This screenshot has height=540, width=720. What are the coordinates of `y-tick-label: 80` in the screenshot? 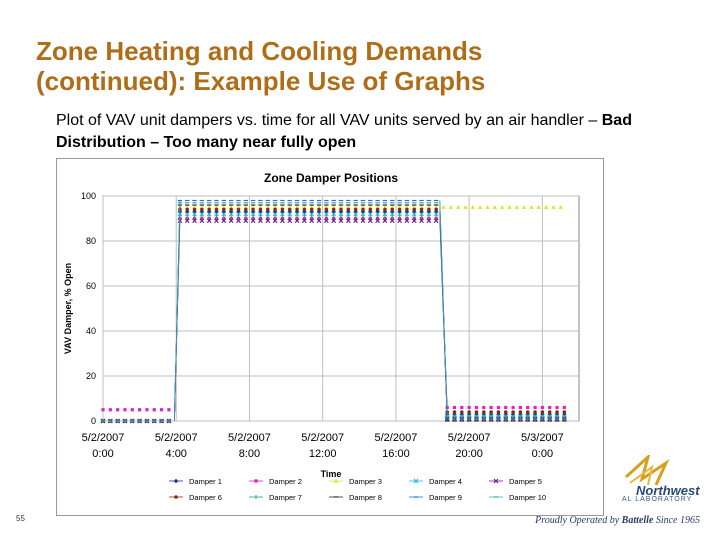 It's located at (91, 241).